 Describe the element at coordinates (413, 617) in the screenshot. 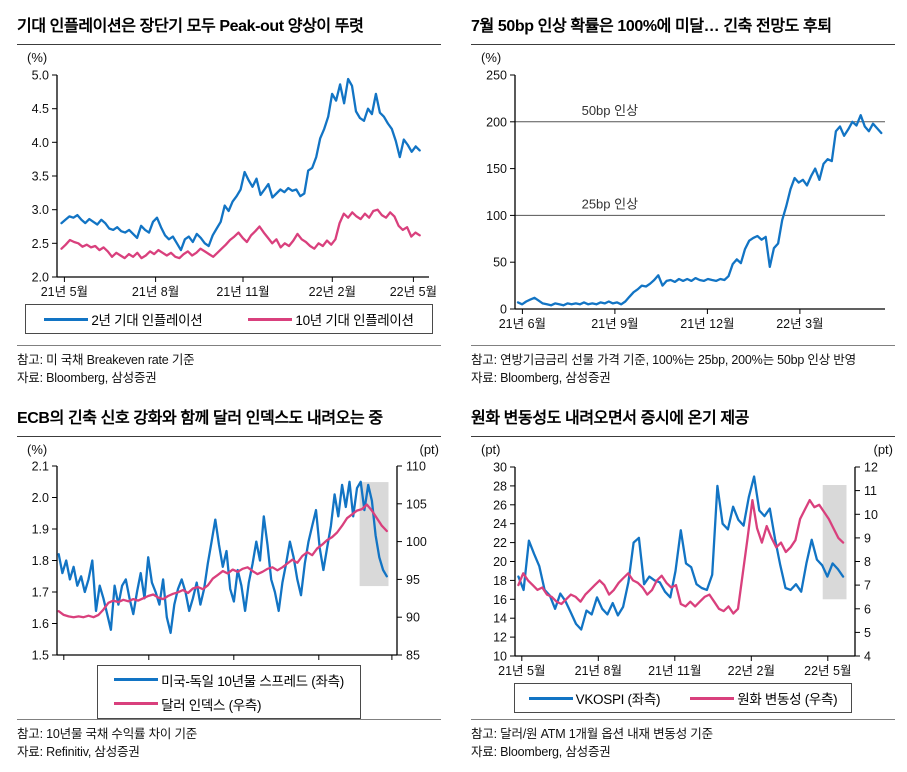

I see `svg-text: 90` at that location.